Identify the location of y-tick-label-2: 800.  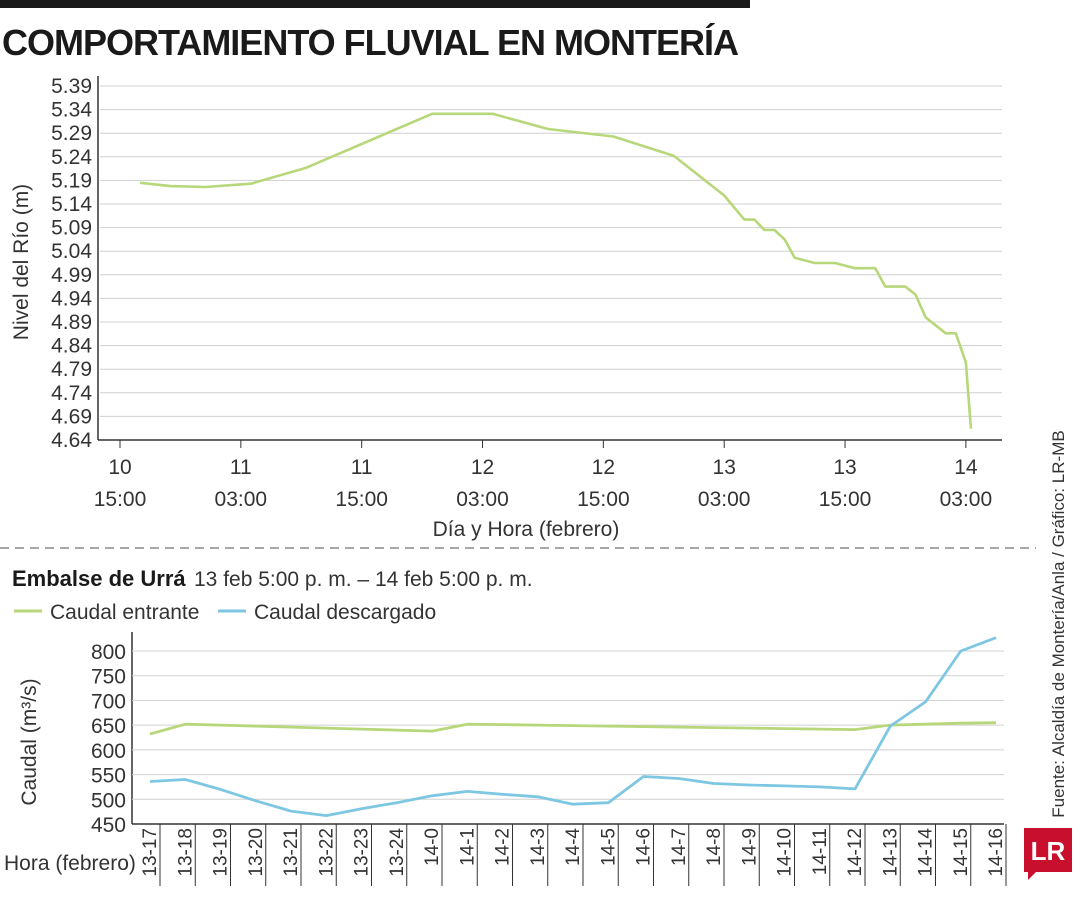
(108, 652).